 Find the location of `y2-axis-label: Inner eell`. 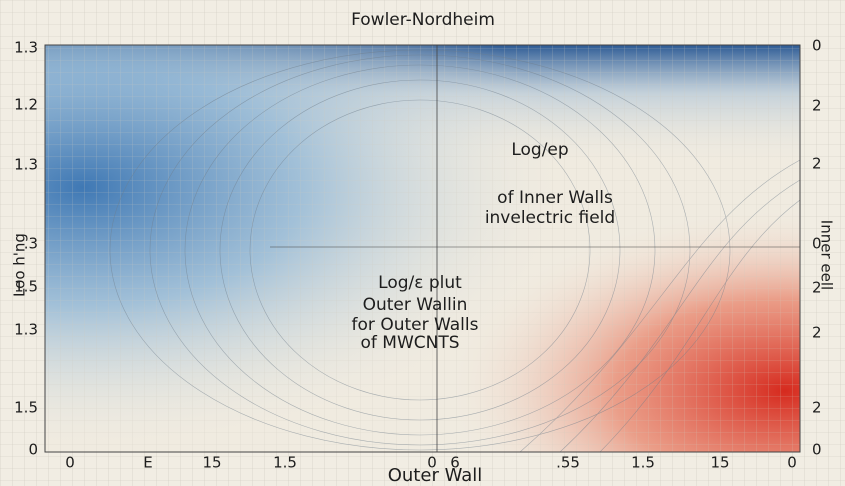

y2-axis-label: Inner eell is located at coordinates (827, 255).